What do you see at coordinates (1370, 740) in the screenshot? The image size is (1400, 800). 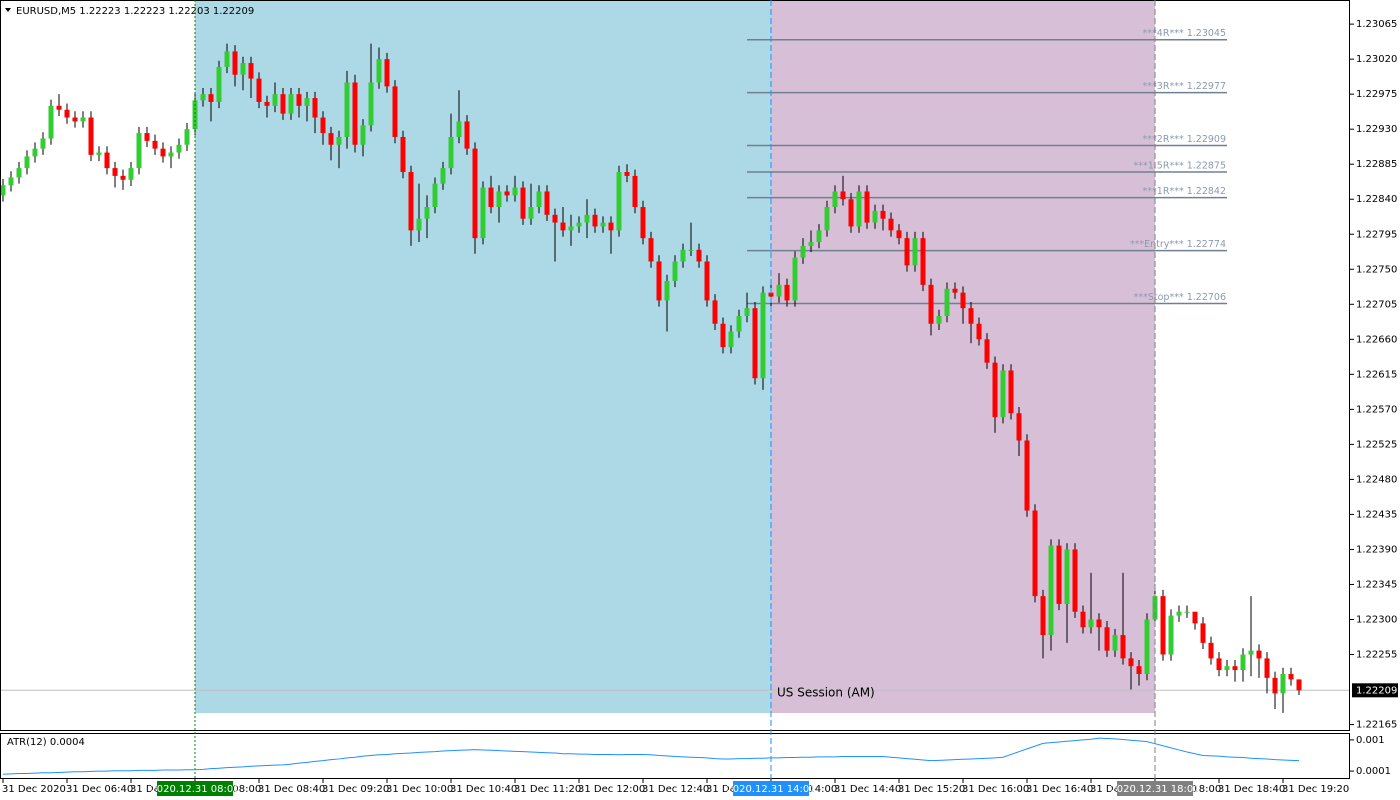 I see `y-tick-label: 0.001` at bounding box center [1370, 740].